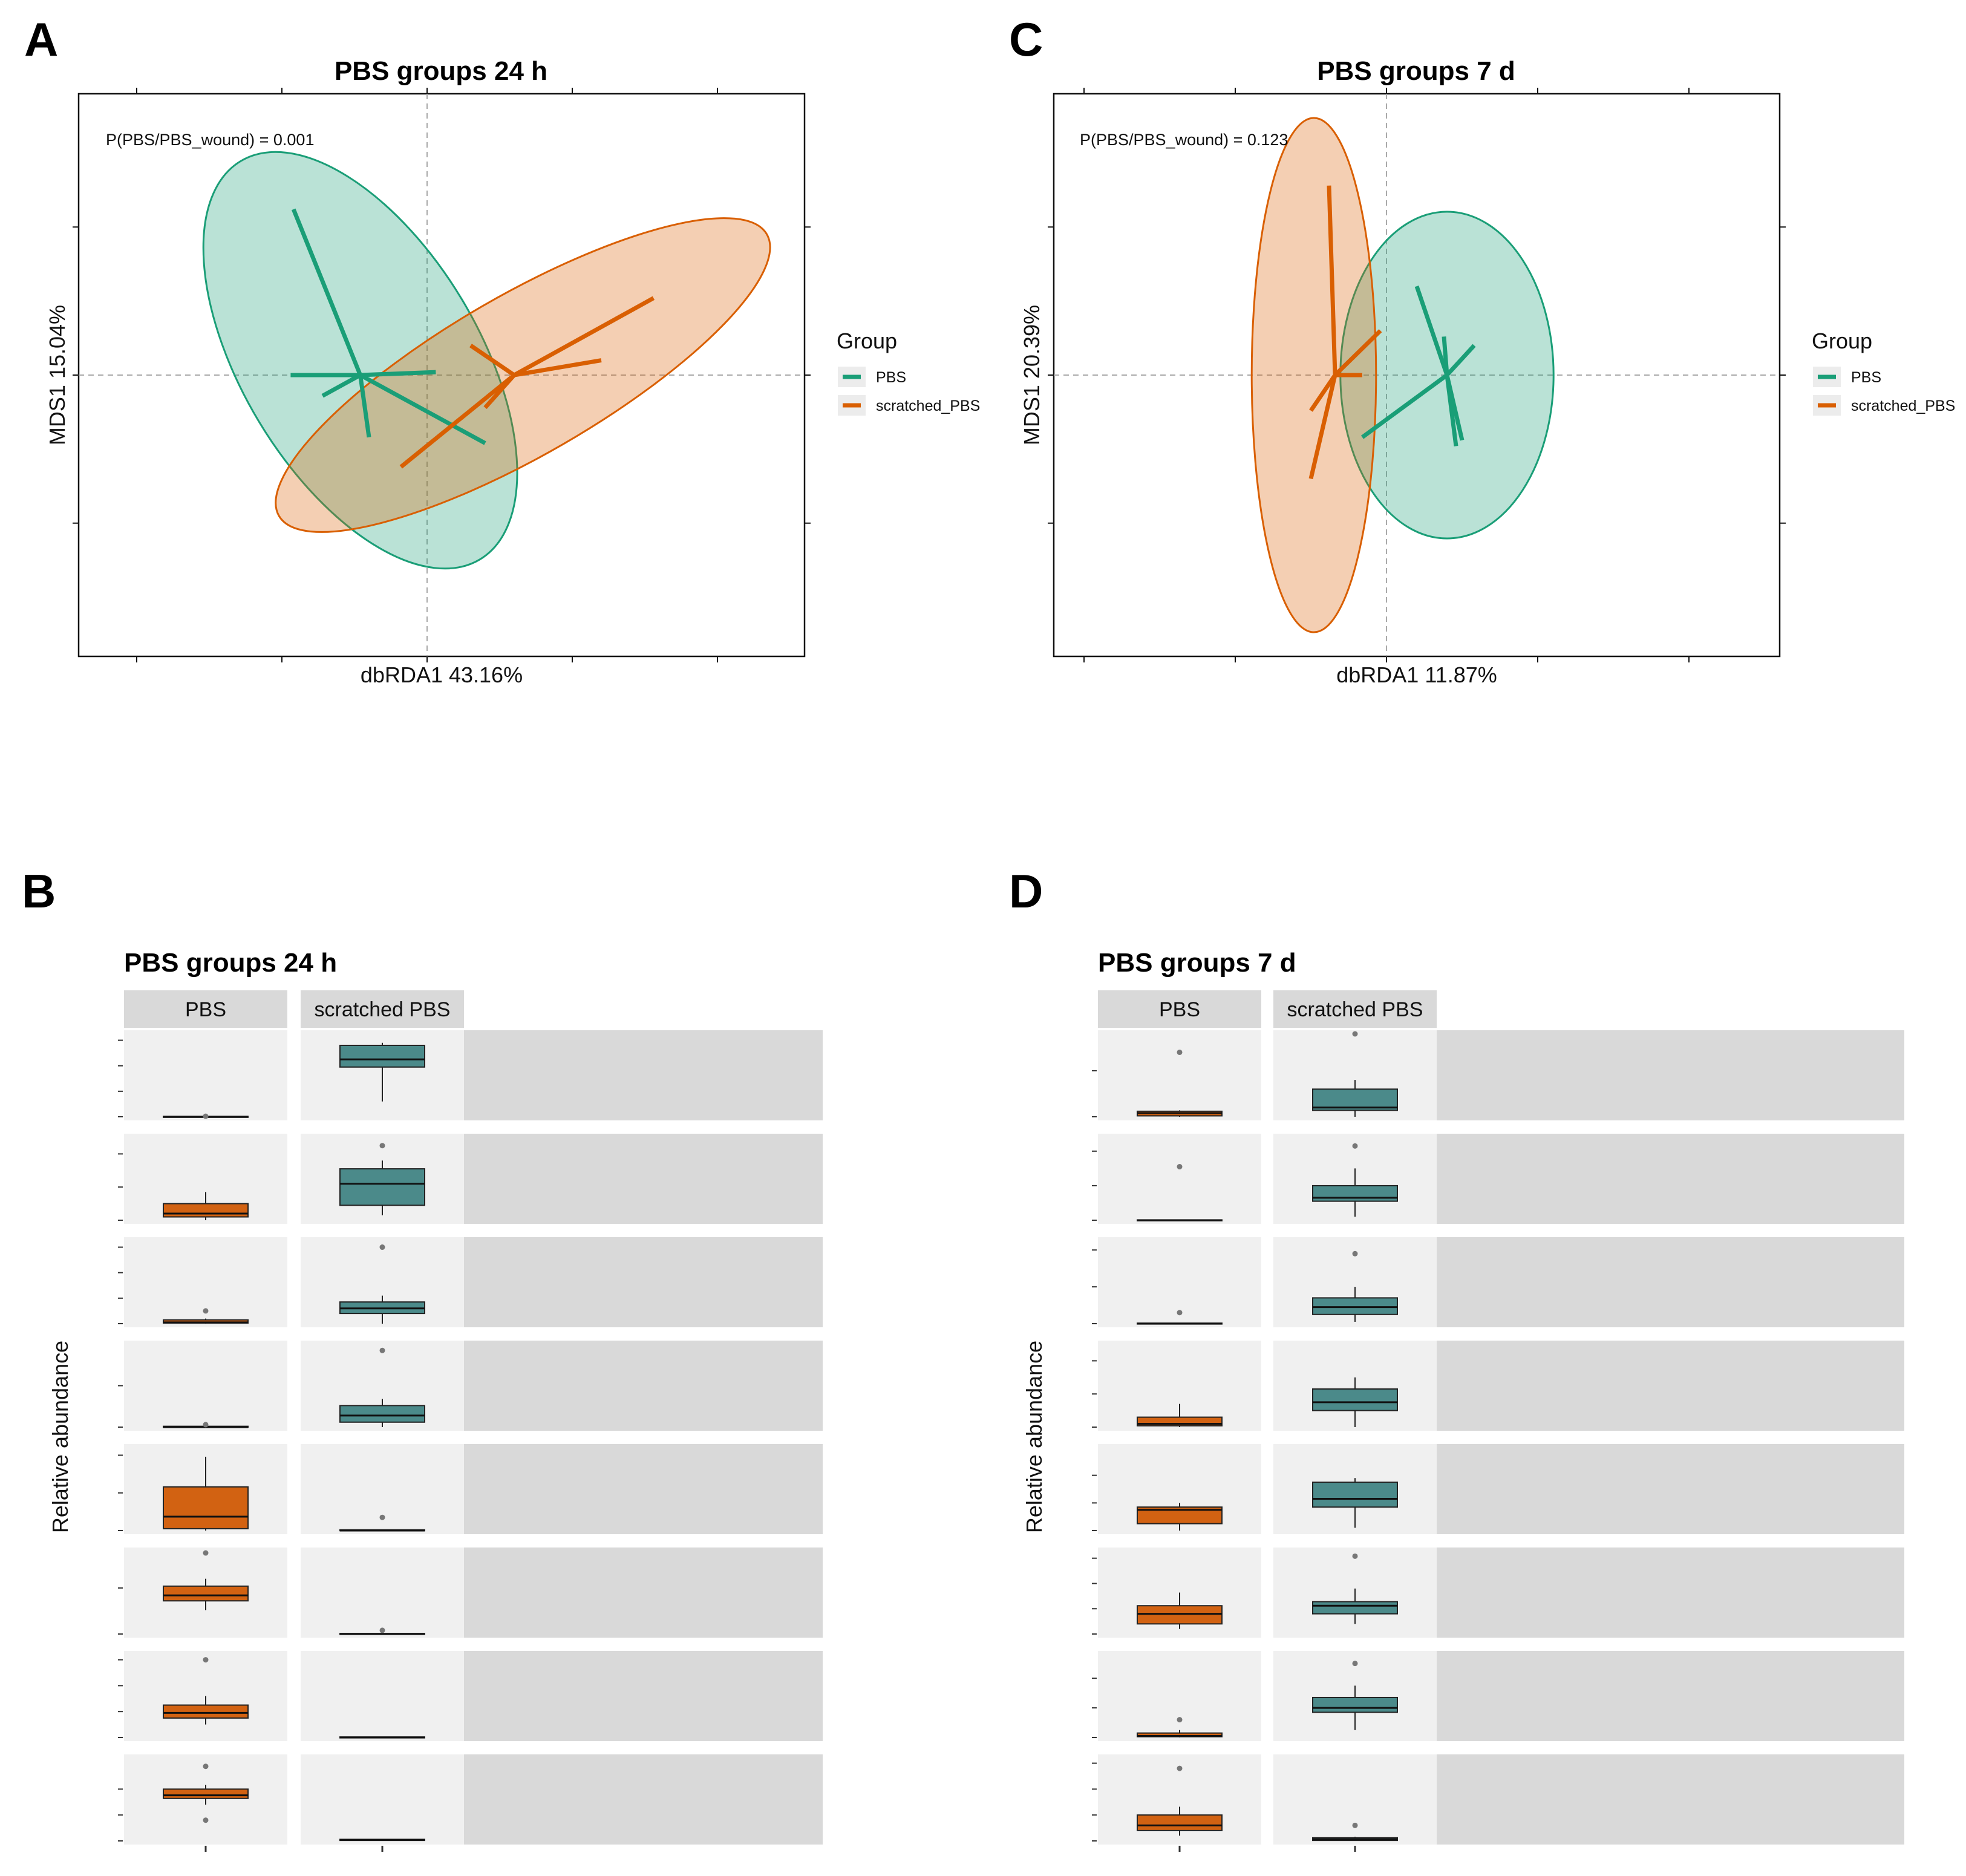  What do you see at coordinates (1184, 140) in the screenshot?
I see `panel-c-p-value: P(PBS/PBS_wound) = 0.123` at bounding box center [1184, 140].